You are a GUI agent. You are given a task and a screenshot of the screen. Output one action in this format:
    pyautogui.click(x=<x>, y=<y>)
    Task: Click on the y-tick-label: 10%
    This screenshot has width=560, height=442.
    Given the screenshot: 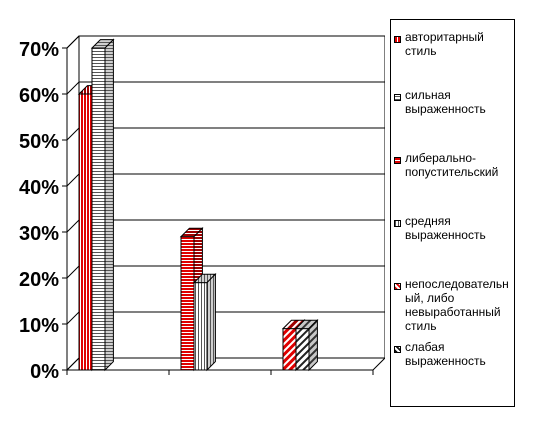 What is the action you would take?
    pyautogui.click(x=39, y=326)
    